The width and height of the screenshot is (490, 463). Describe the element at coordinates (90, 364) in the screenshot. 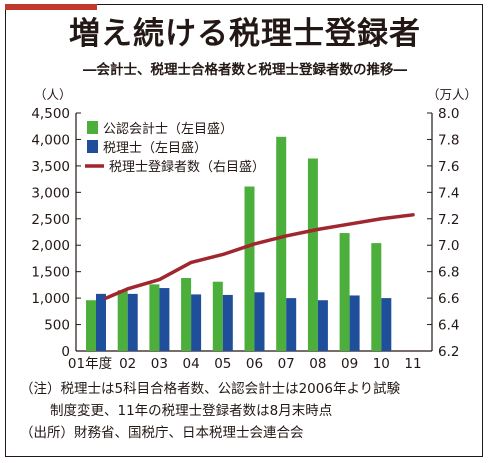

I see `x-tick-label: 01年度` at that location.